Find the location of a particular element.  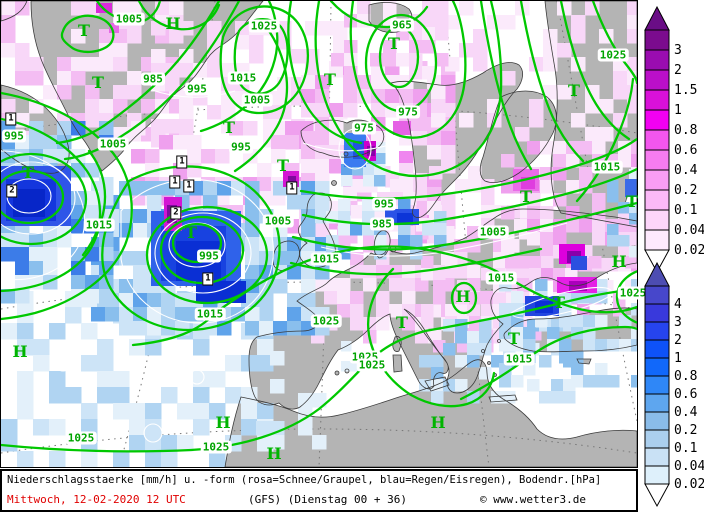

legend-tick-label: 1.5 is located at coordinates (685, 90).